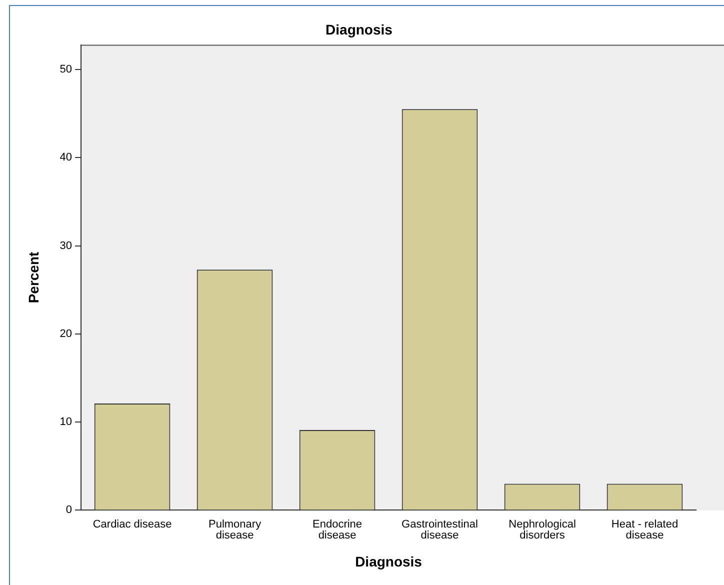 This screenshot has width=724, height=585. What do you see at coordinates (359, 29) in the screenshot?
I see `chart-title: Diagnosis` at bounding box center [359, 29].